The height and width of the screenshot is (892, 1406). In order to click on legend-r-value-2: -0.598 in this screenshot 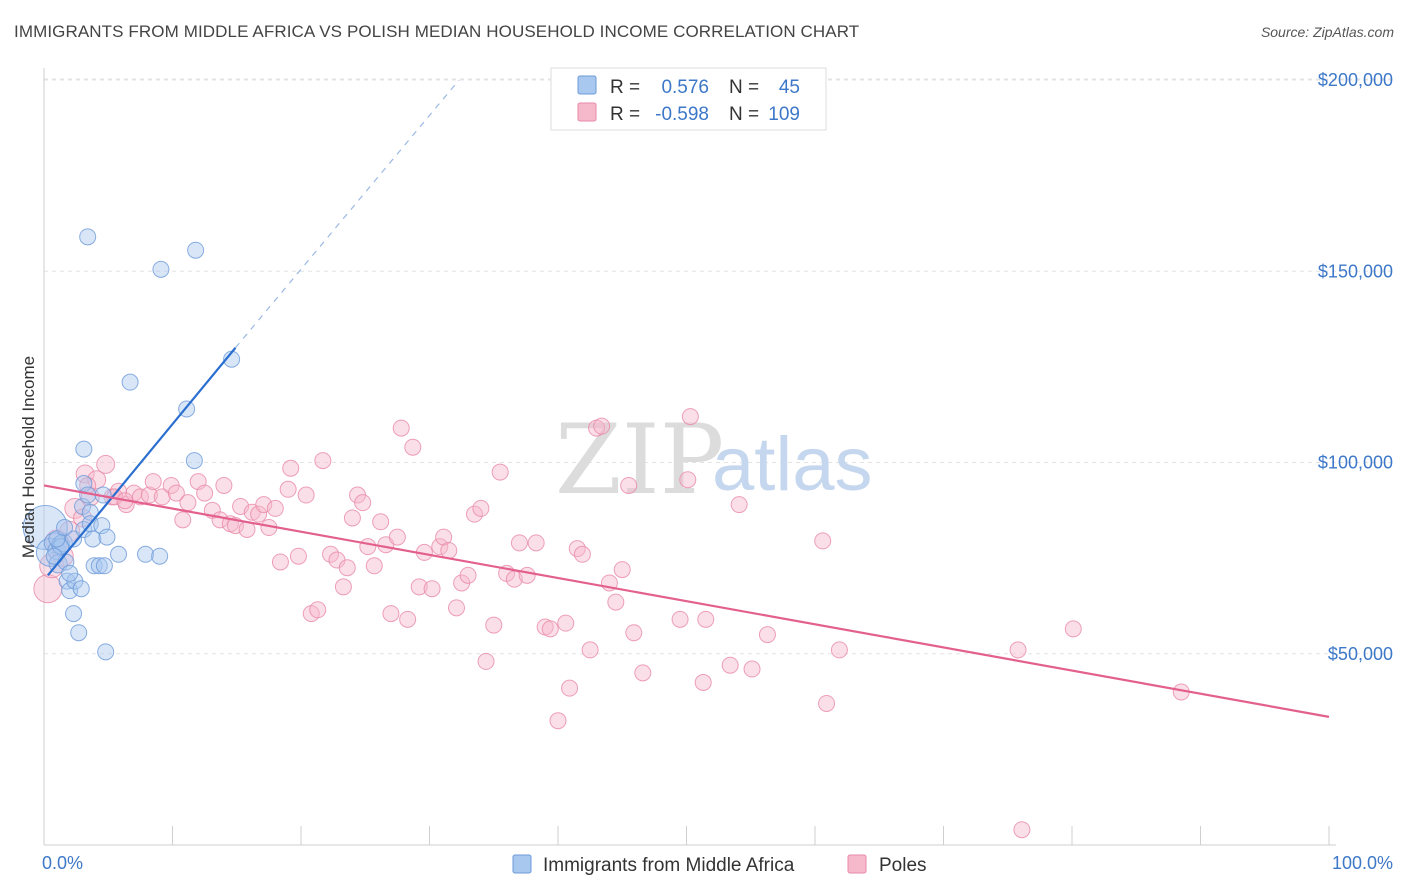, I will do `click(682, 114)`.